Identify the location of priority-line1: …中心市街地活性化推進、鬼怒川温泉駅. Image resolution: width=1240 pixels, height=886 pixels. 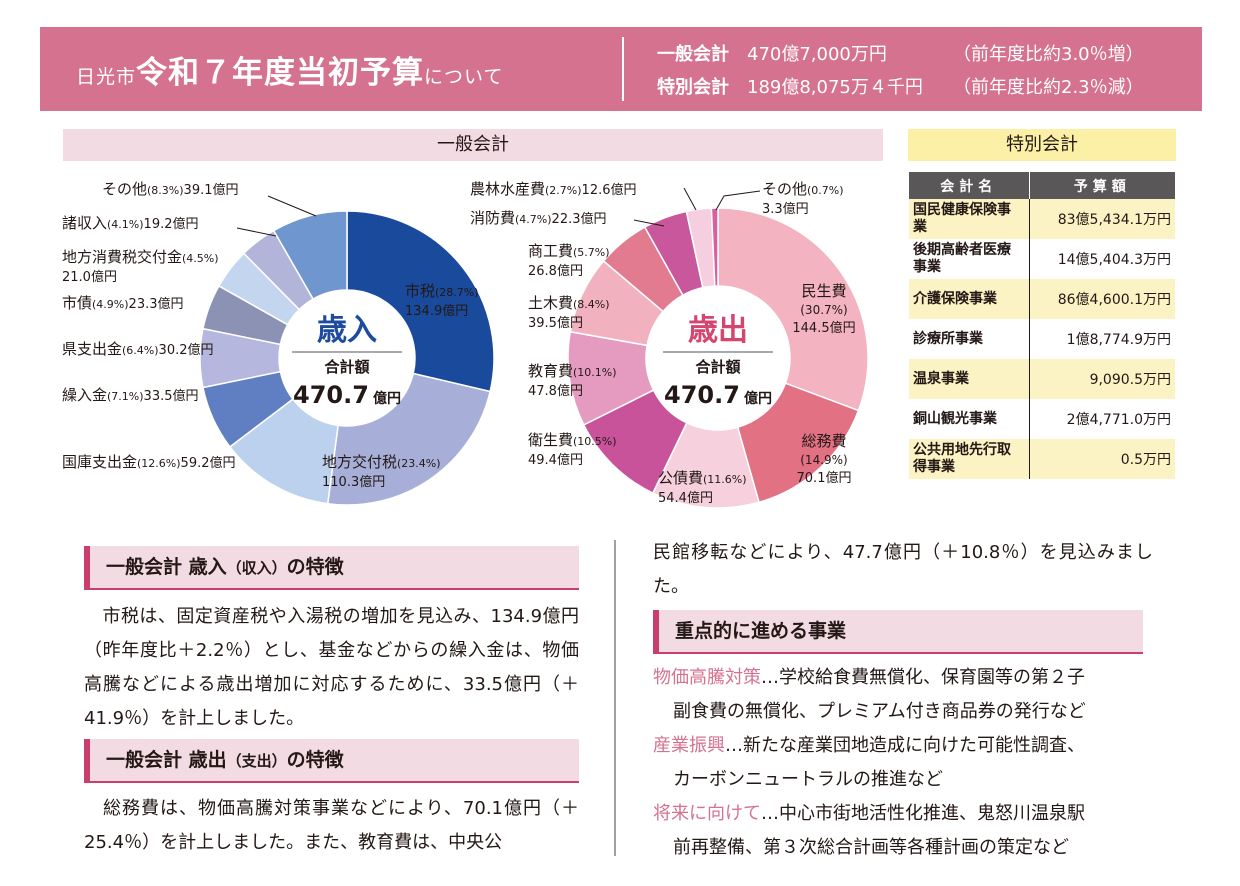
(923, 813).